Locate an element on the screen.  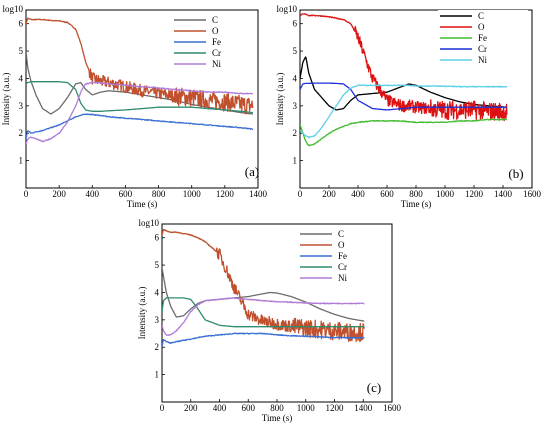
series-line-o is located at coordinates (140, 66).